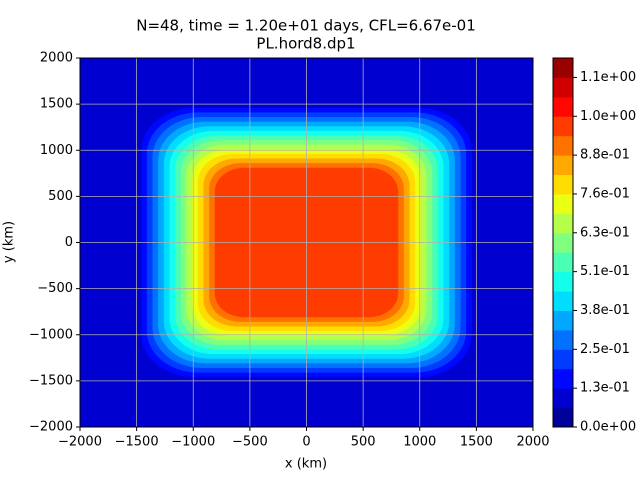 The width and height of the screenshot is (640, 480). I want to click on y-tick-label: −1000, so click(51, 334).